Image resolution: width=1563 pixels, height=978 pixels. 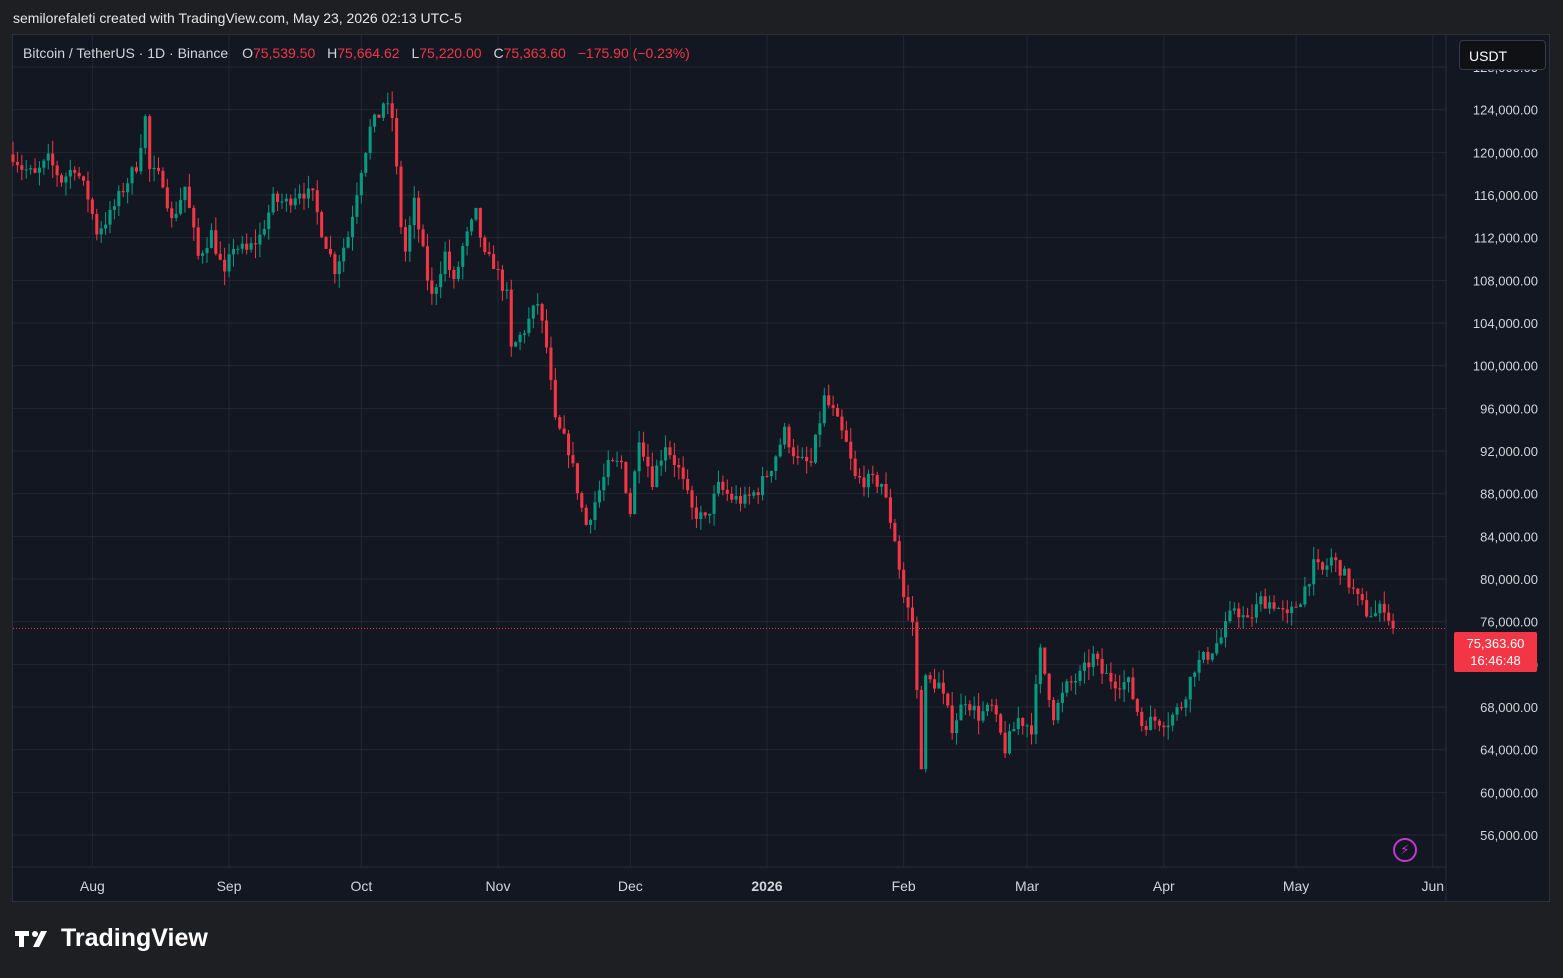 I want to click on open-value: 75,539.50, so click(x=284, y=53).